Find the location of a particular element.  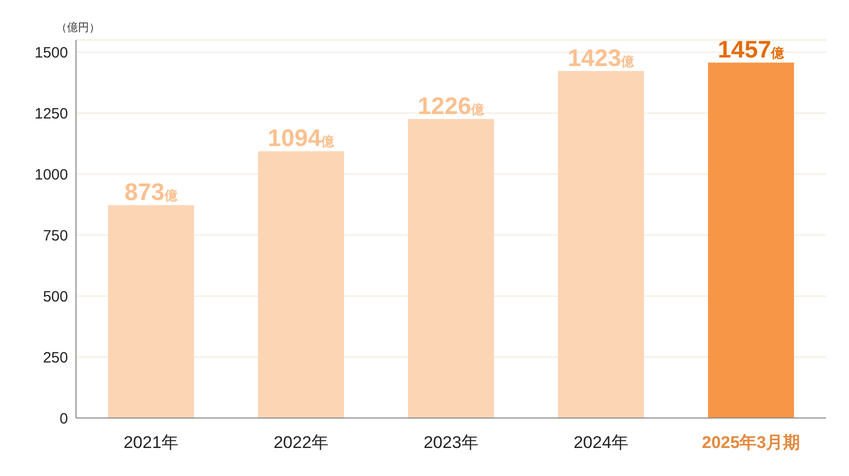

y-tick-label: 0 is located at coordinates (64, 419).